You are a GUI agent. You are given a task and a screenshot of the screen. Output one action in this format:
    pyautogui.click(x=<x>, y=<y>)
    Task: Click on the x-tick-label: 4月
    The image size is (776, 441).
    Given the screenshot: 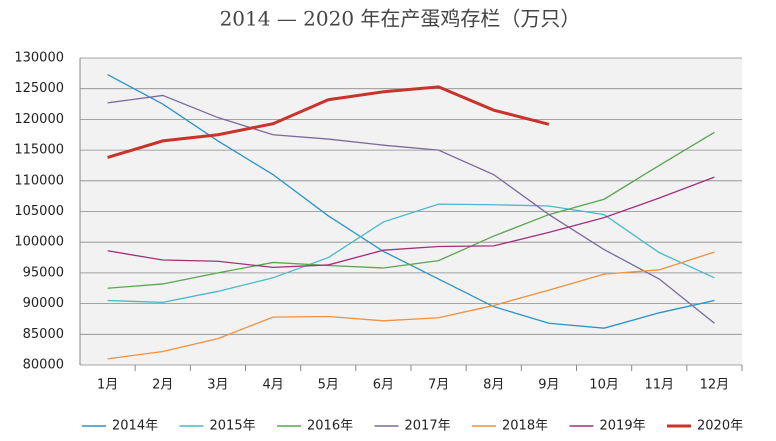 What is the action you would take?
    pyautogui.click(x=272, y=385)
    